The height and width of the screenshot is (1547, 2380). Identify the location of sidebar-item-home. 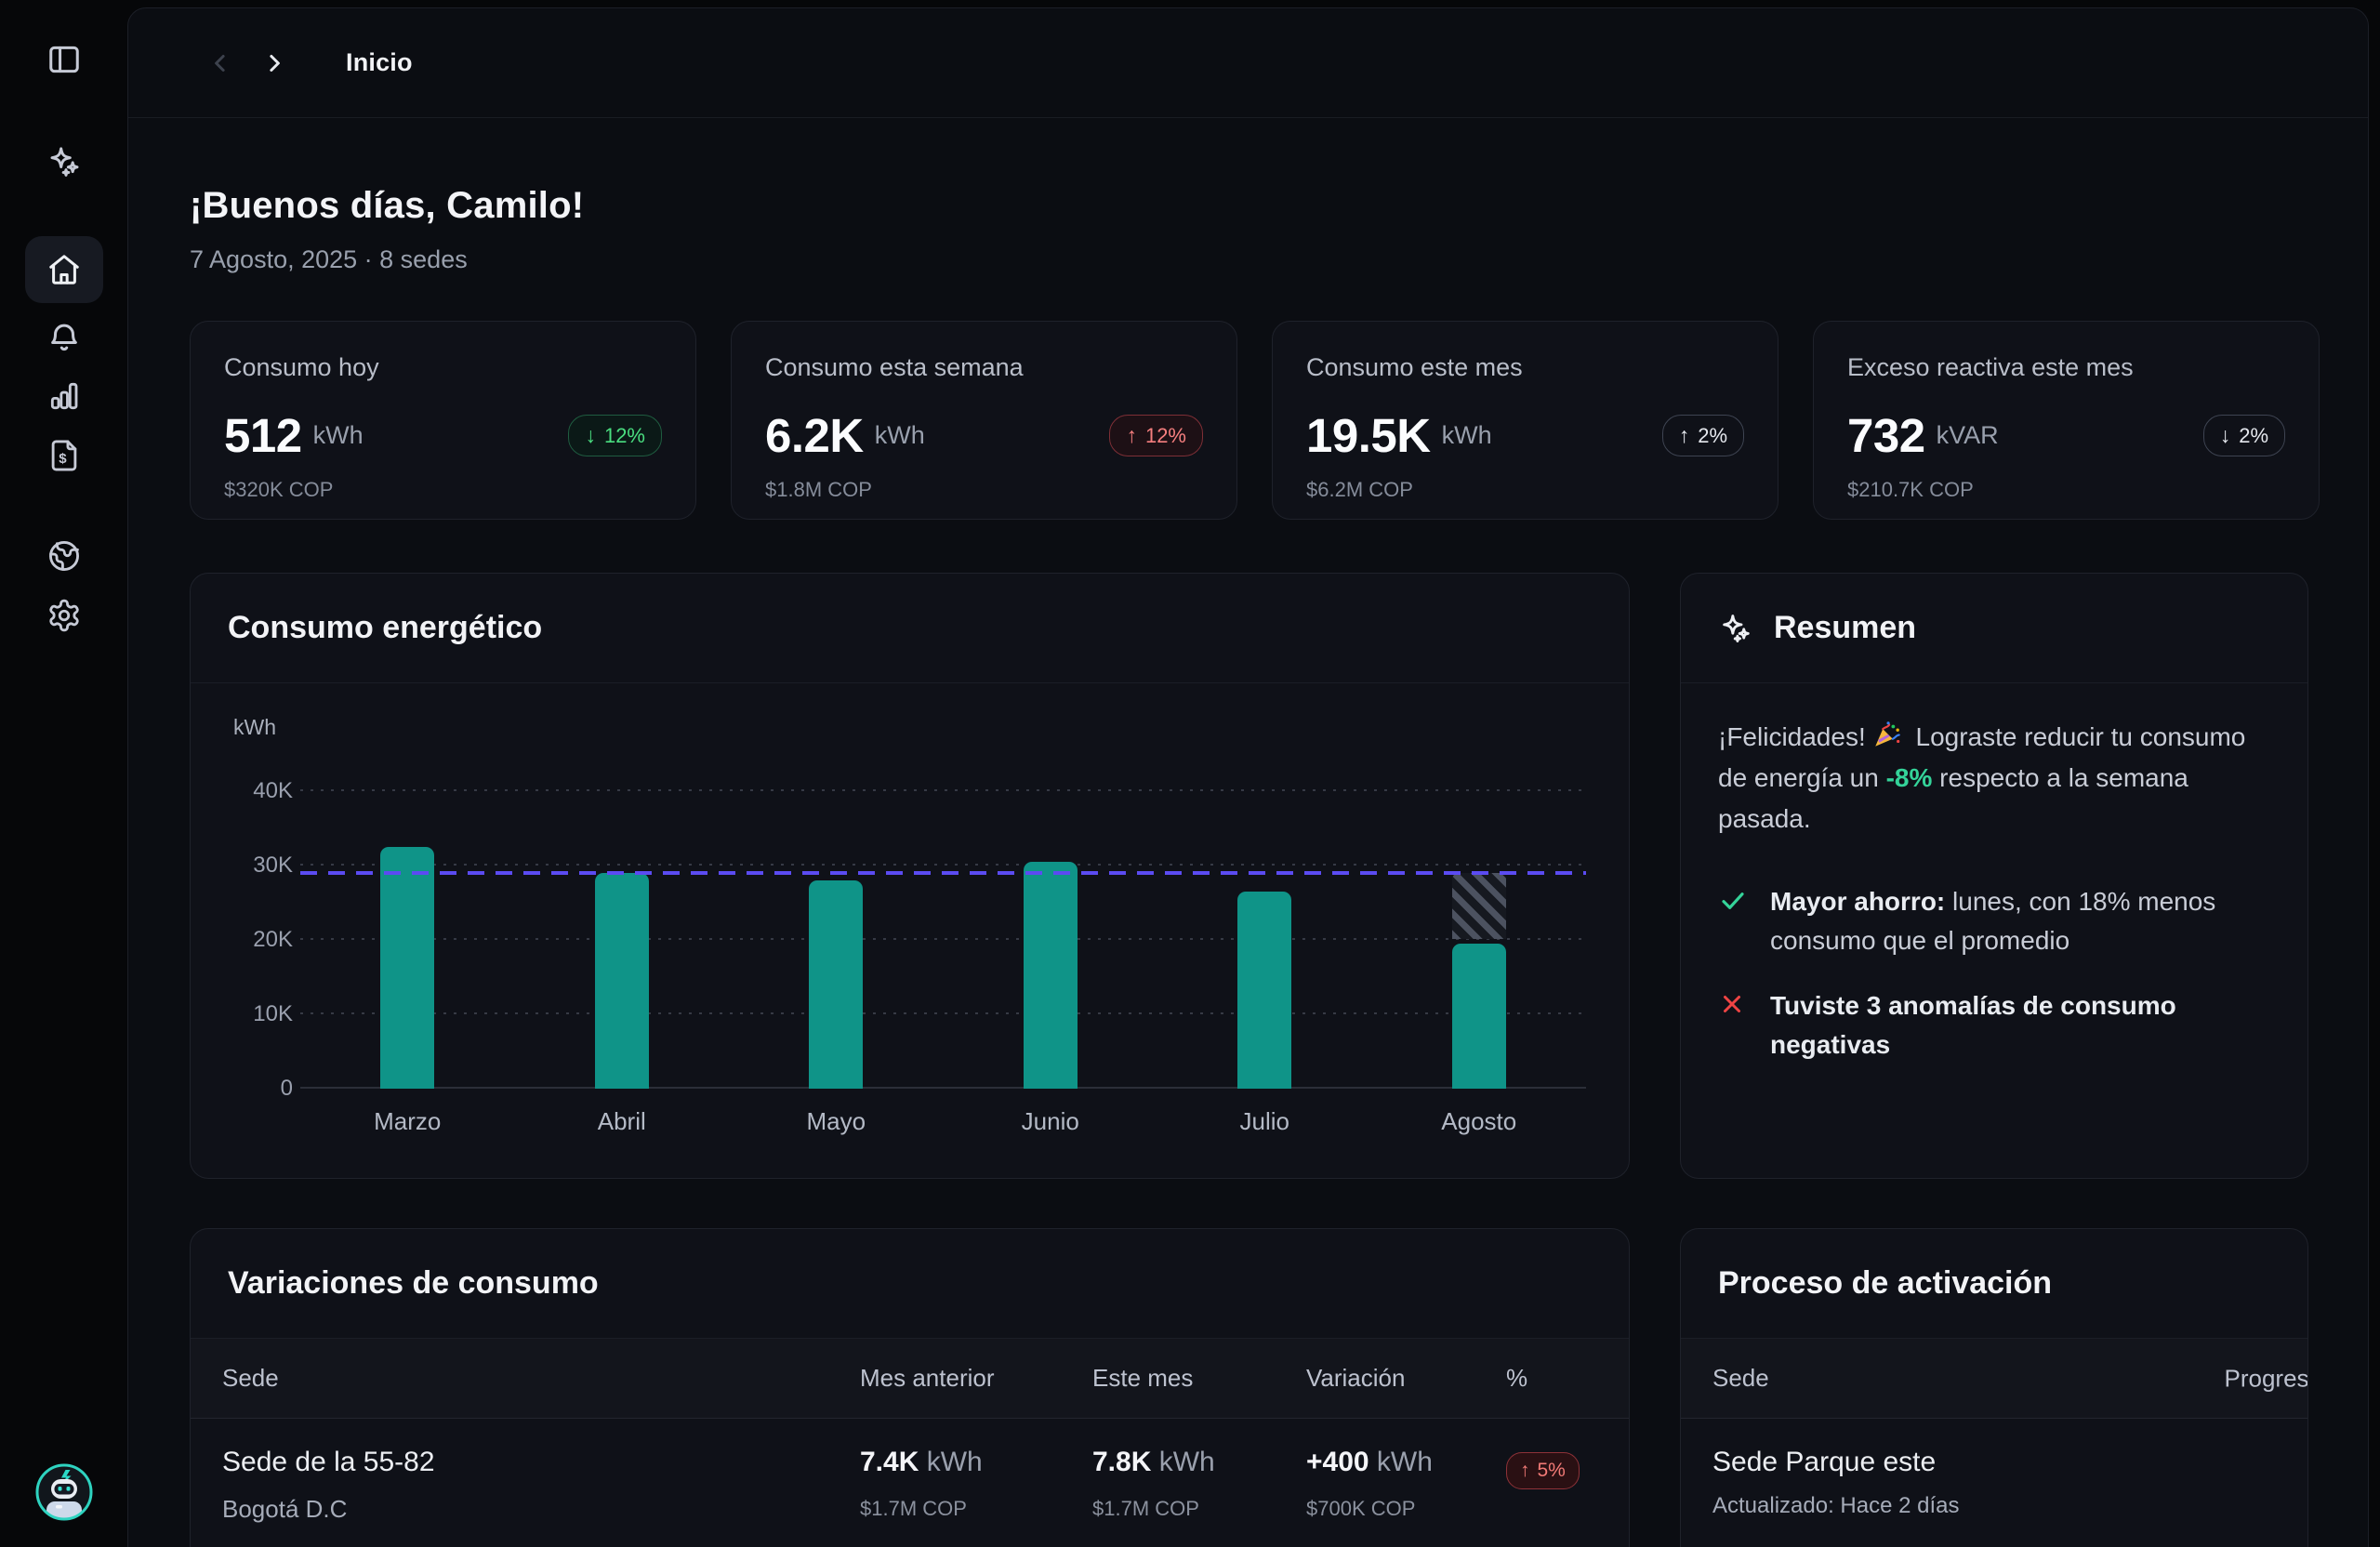
(63, 269).